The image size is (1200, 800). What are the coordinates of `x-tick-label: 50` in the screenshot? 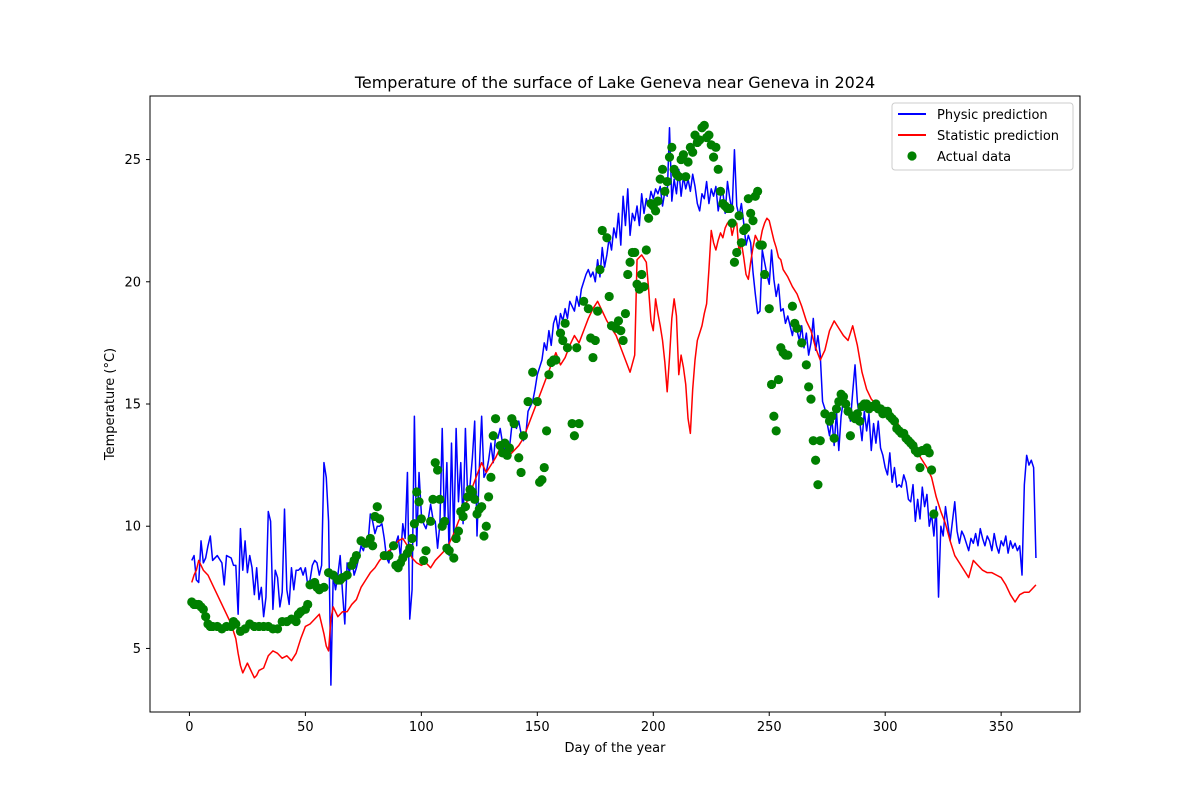 It's located at (305, 727).